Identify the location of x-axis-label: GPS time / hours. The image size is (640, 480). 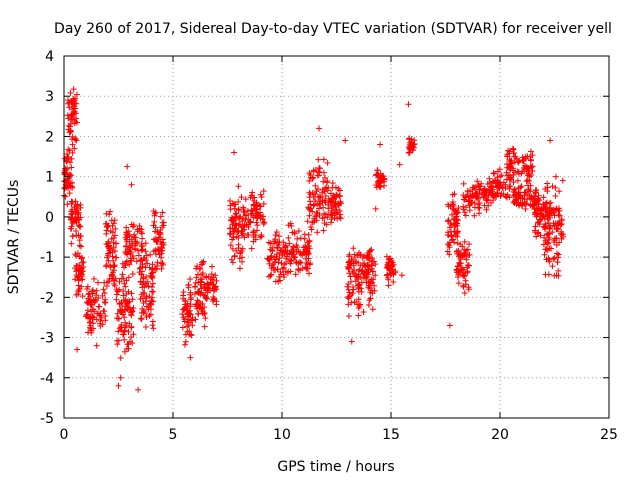
(335, 467).